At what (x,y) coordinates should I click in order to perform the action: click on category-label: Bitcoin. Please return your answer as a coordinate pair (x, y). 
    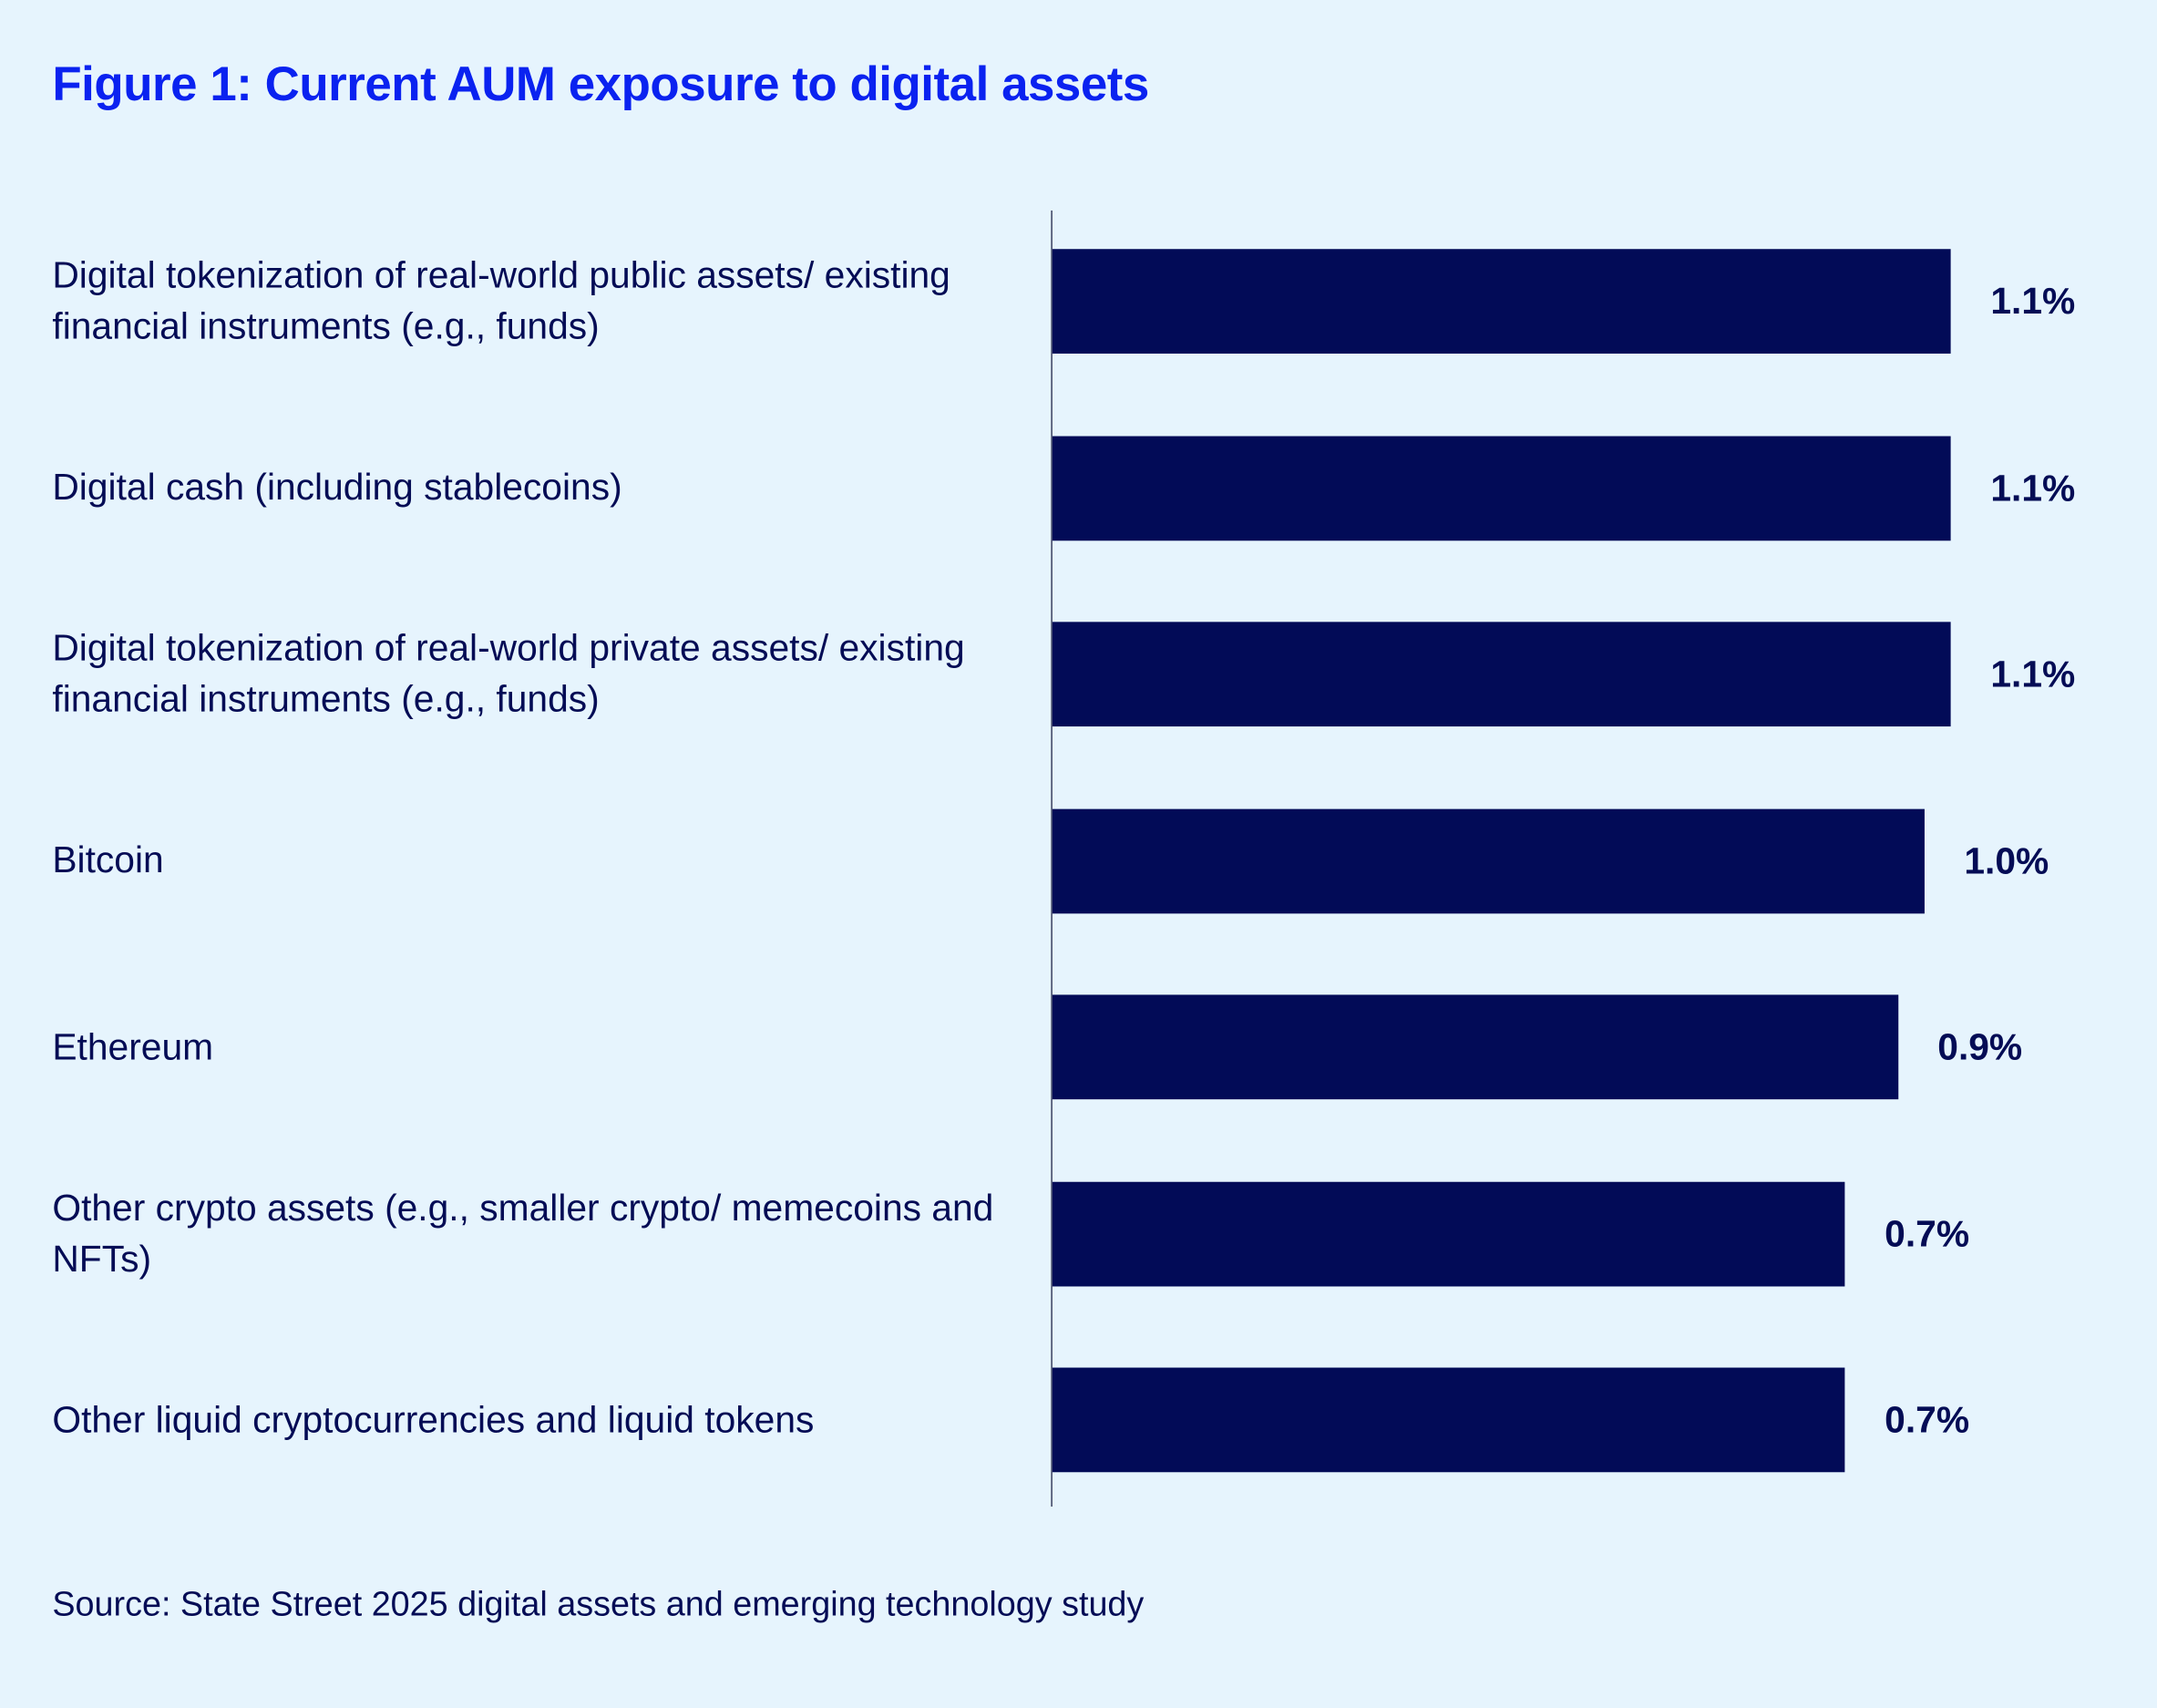
    Looking at the image, I should click on (108, 860).